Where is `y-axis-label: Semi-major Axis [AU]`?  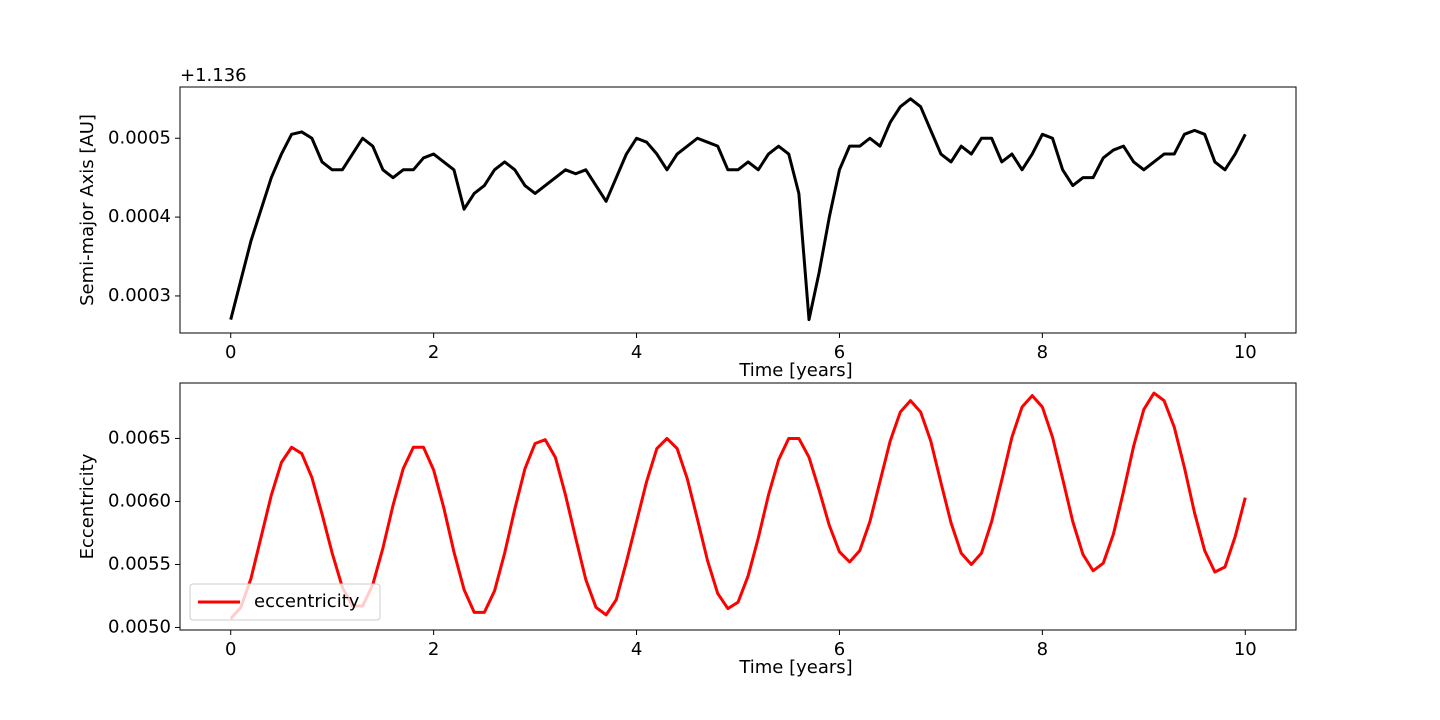
y-axis-label: Semi-major Axis [AU] is located at coordinates (87, 210).